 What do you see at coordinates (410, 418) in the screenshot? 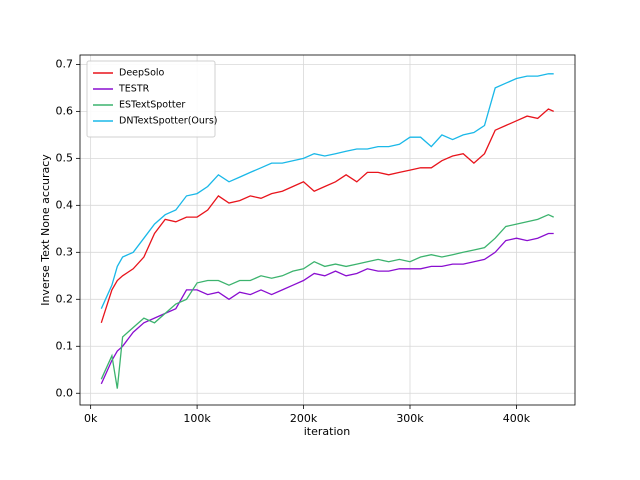
I see `x-tick-label: 300k` at bounding box center [410, 418].